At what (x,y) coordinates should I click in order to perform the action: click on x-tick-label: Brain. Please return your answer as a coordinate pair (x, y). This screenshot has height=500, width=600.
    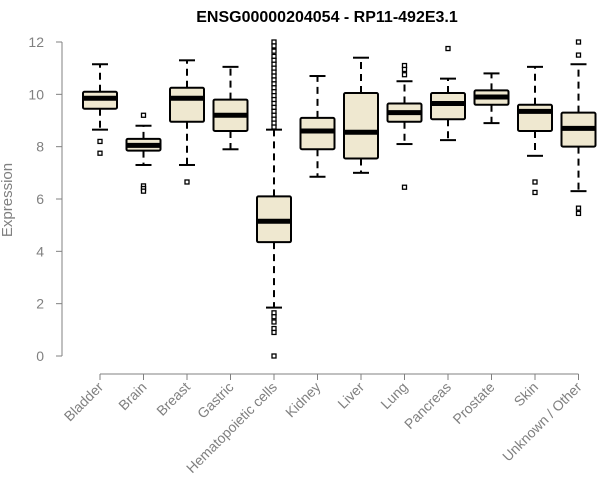
    Looking at the image, I should click on (132, 396).